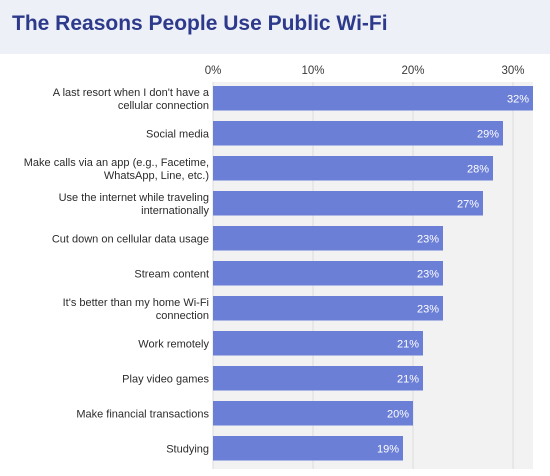  I want to click on category-label: Studying, so click(187, 449).